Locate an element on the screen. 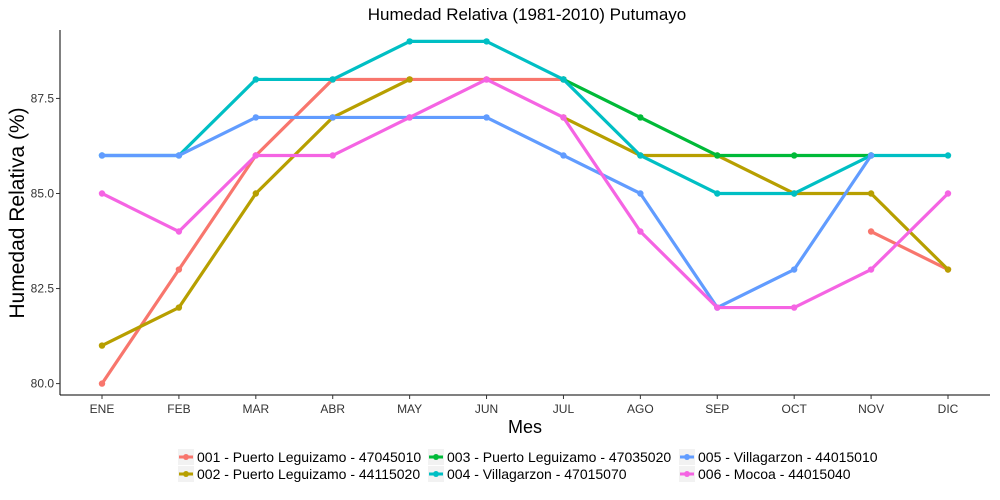  x-tick-label: ENE is located at coordinates (102, 409).